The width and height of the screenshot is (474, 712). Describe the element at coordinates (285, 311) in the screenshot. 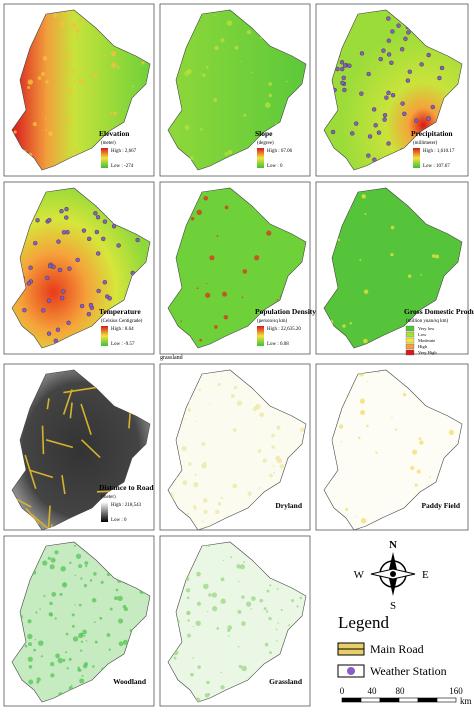

I see `panel-title: Population Density` at that location.